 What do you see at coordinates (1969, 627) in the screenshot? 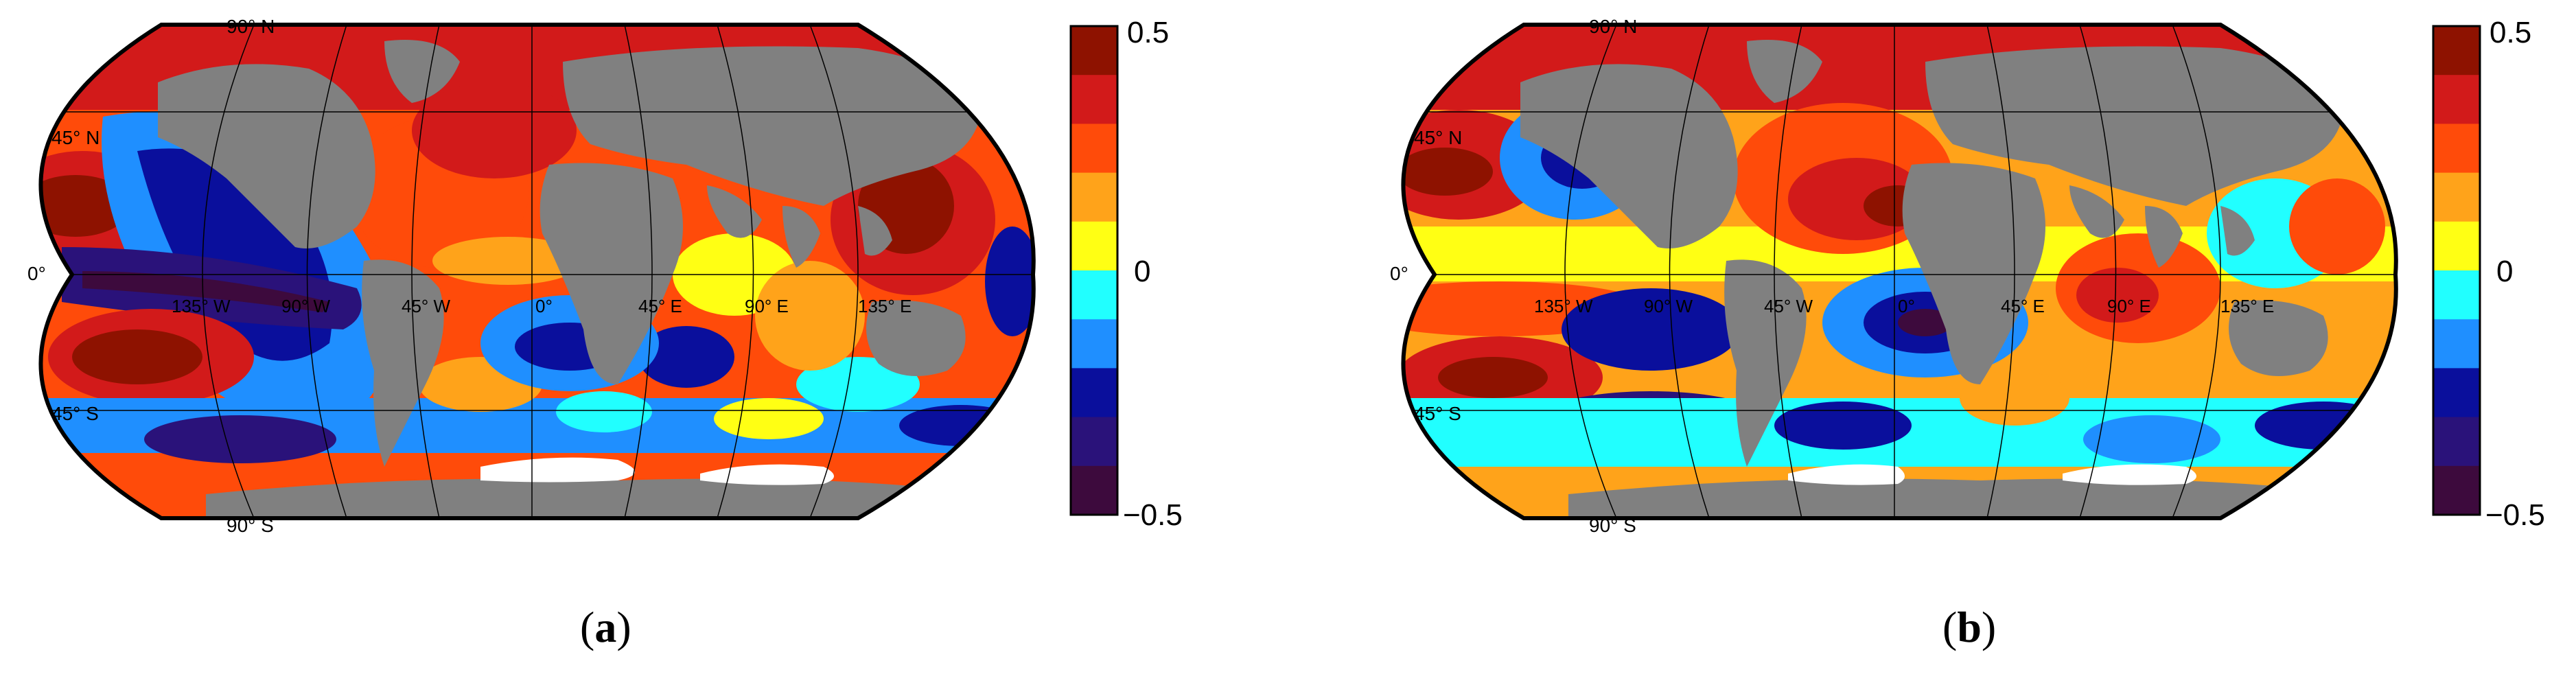
I see `panel-caption-b: (b)` at bounding box center [1969, 627].